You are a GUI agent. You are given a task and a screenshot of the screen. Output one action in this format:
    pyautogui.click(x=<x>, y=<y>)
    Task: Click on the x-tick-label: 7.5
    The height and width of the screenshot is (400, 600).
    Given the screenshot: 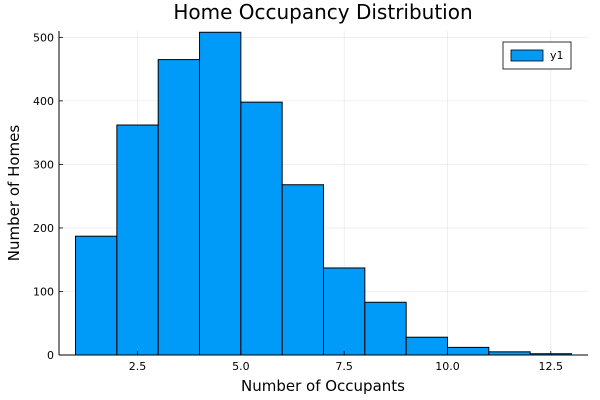 What is the action you would take?
    pyautogui.click(x=344, y=366)
    